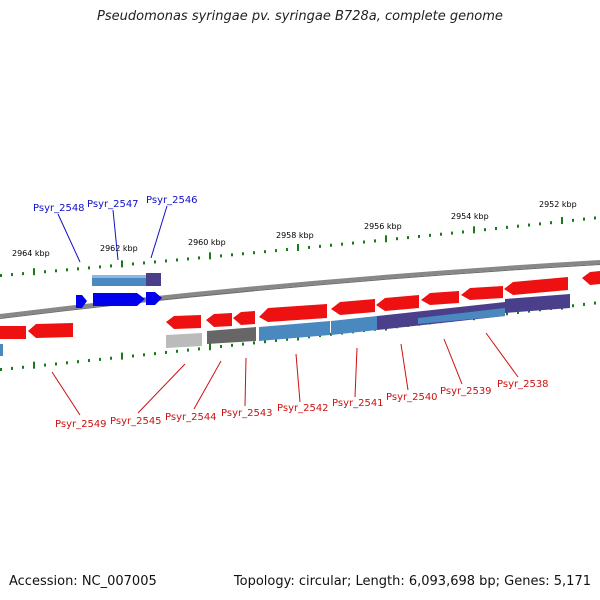 This screenshot has height=600, width=600. I want to click on gene-label-psyr-2539: Psyr_2539, so click(466, 391).